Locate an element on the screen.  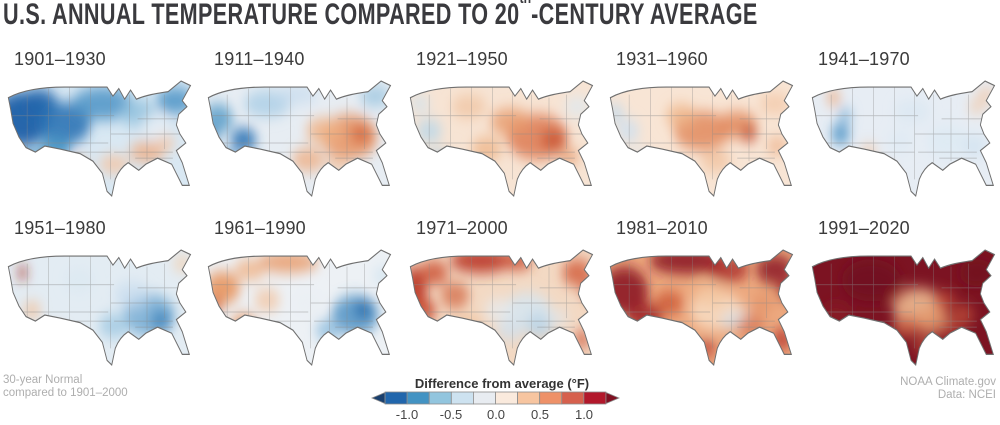
colorbar is located at coordinates (495, 398).